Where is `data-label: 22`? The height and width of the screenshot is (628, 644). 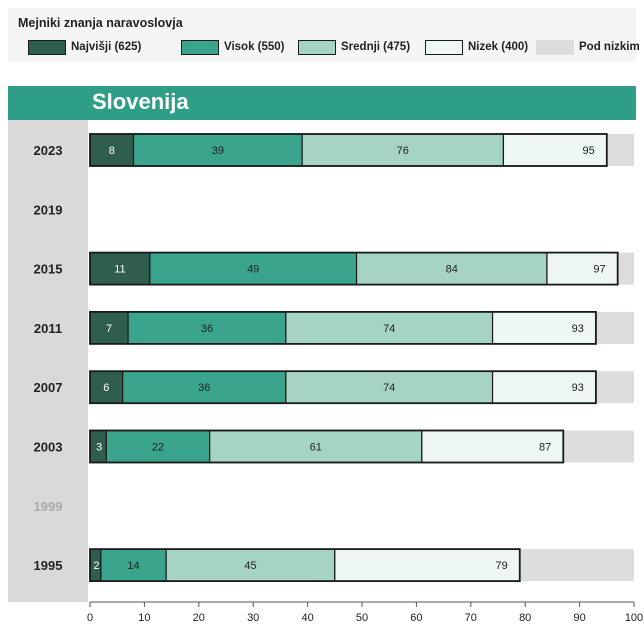 data-label: 22 is located at coordinates (158, 448).